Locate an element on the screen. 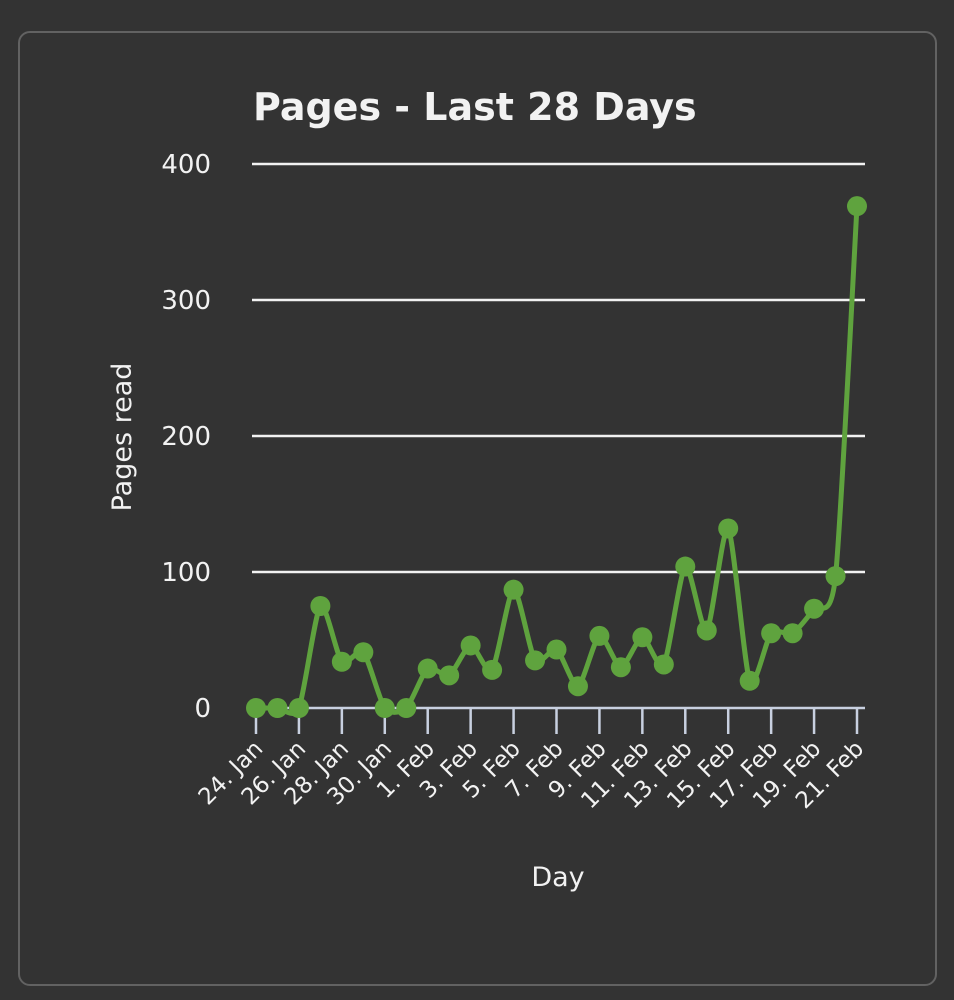  x-axis is located at coordinates (558, 720).